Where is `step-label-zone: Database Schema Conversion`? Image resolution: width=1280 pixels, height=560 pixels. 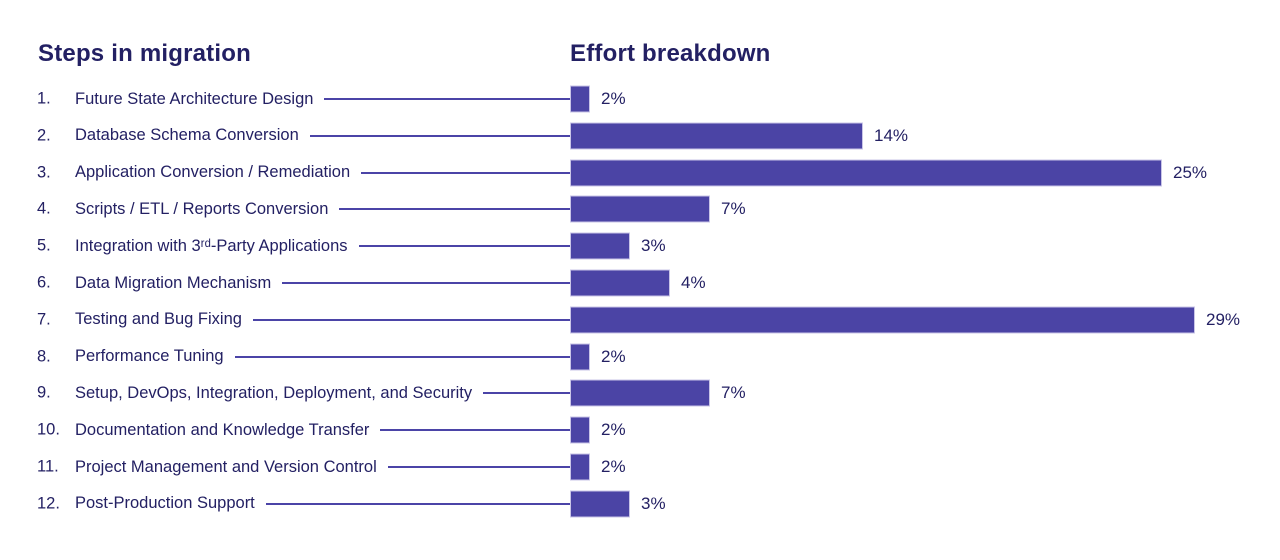 step-label-zone: Database Schema Conversion is located at coordinates (322, 135).